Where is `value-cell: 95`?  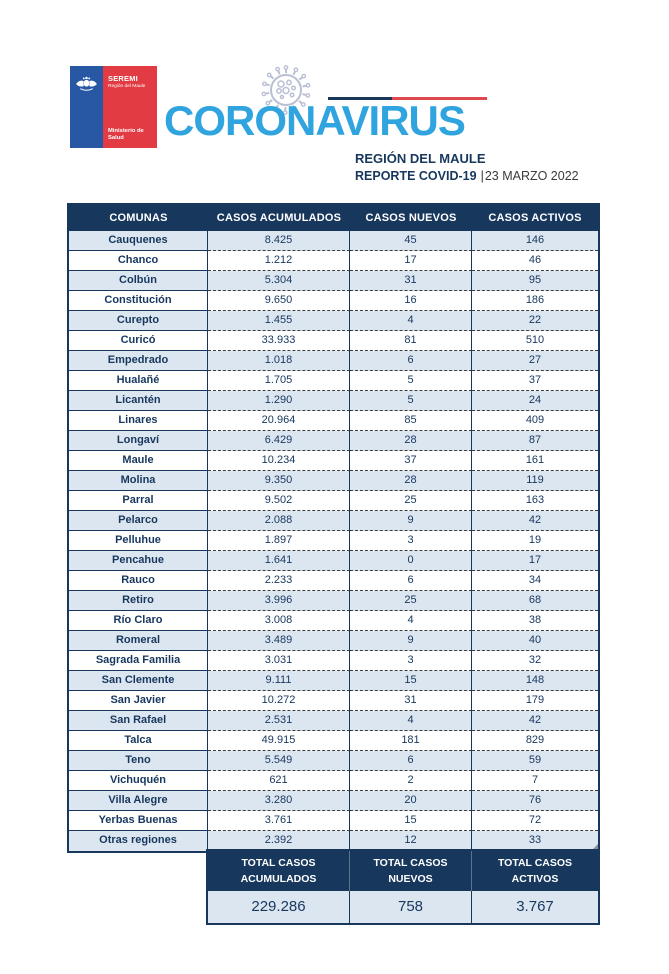
value-cell: 95 is located at coordinates (535, 281).